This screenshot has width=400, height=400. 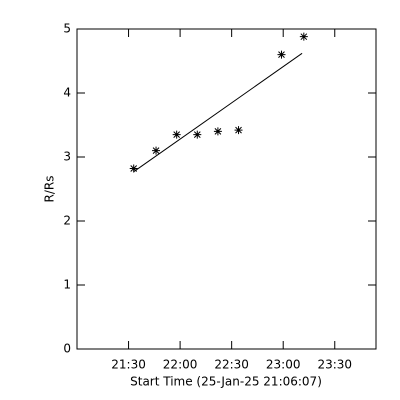 I want to click on fit-line, so click(x=218, y=112).